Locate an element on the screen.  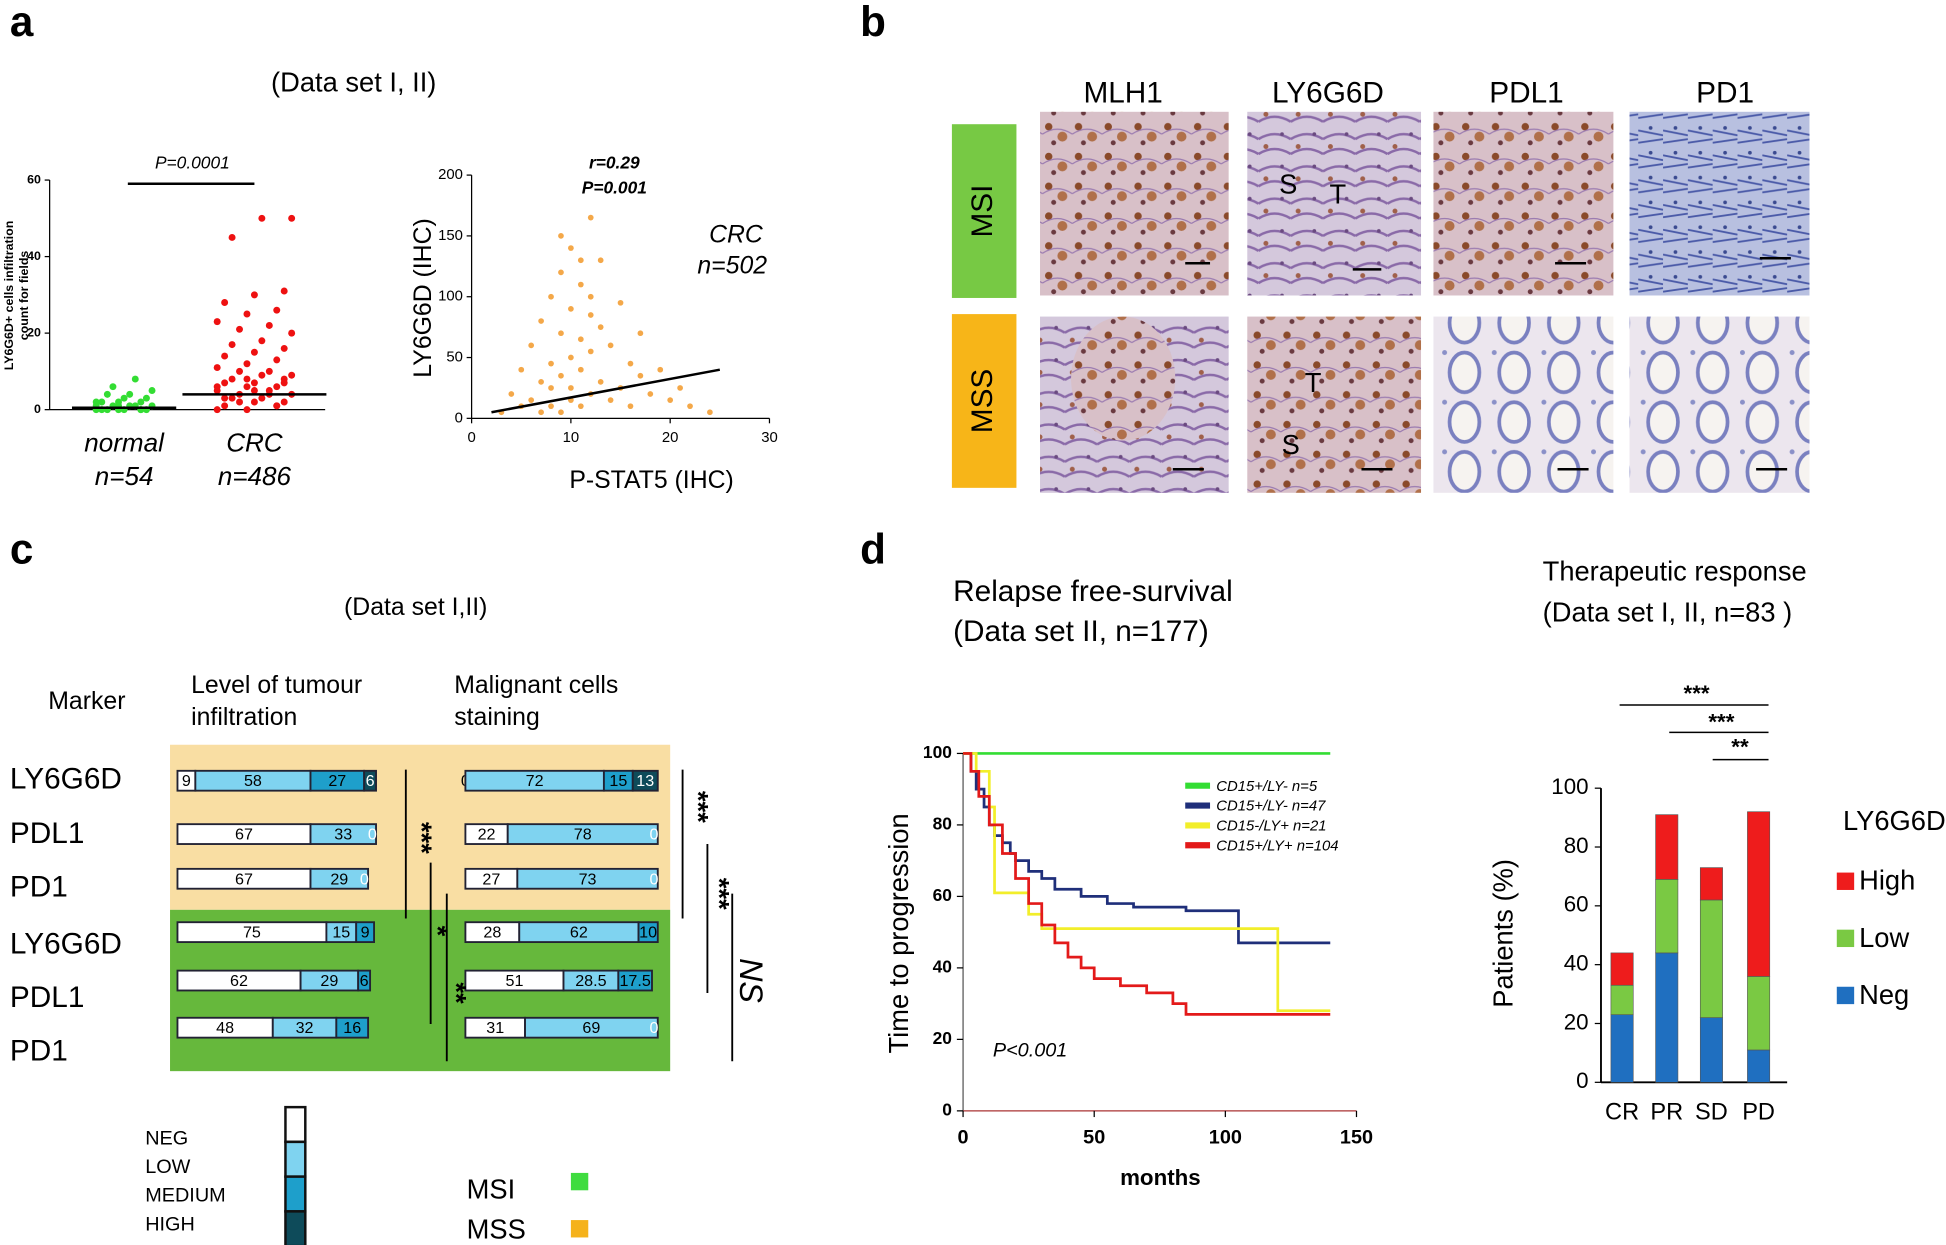
p-value: P<0.001 is located at coordinates (1030, 1051).